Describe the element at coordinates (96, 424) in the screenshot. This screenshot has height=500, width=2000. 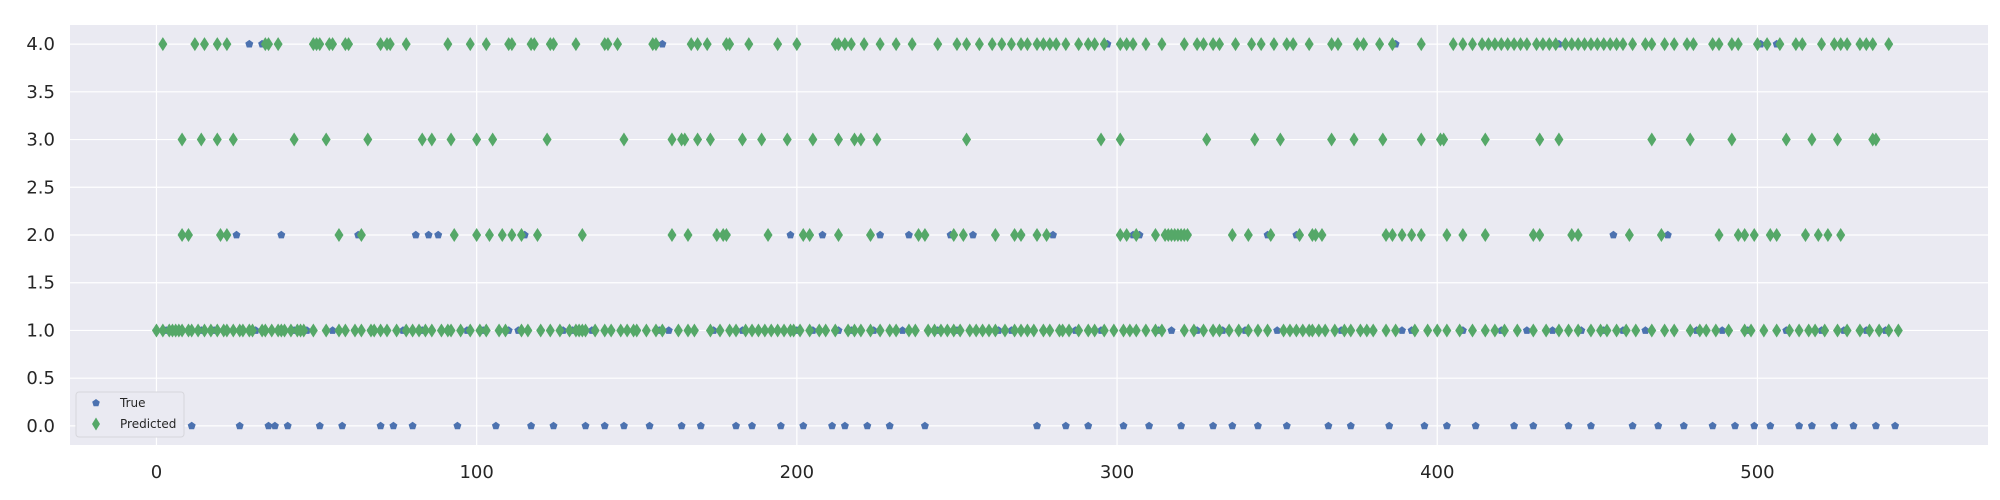
I see `legend-predicted-marker` at that location.